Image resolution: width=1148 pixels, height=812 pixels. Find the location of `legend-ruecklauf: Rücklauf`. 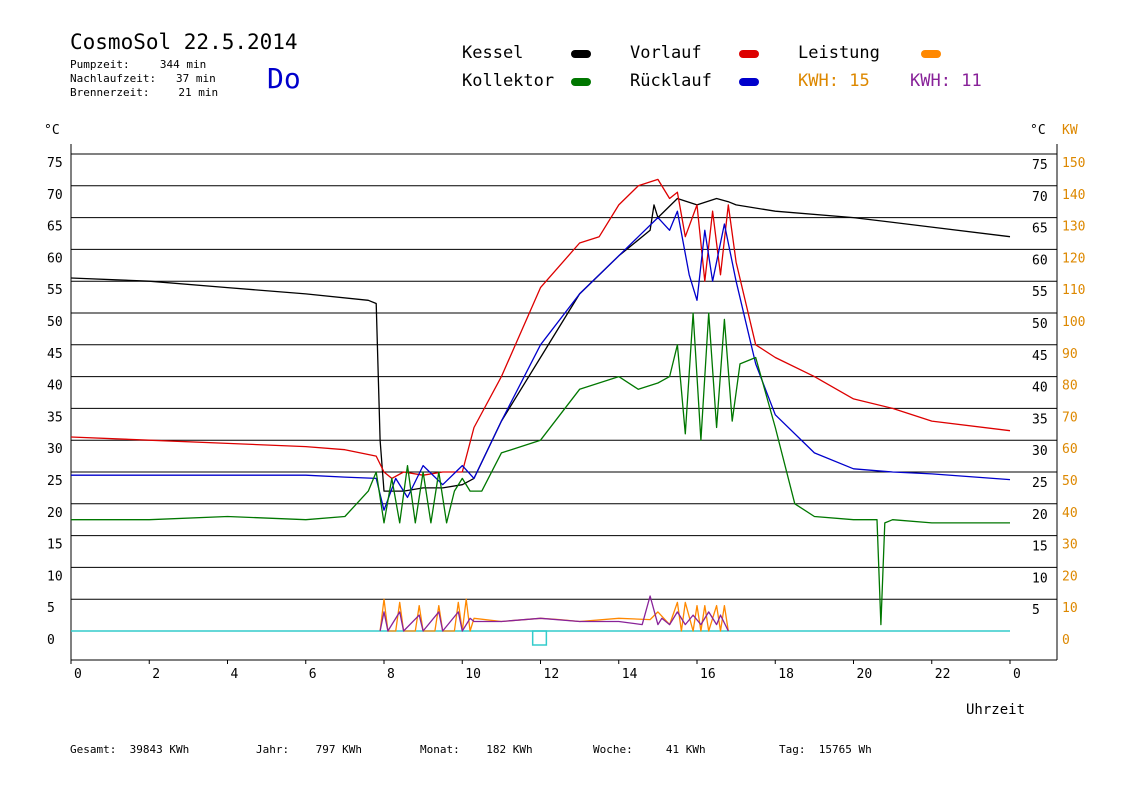

legend-ruecklauf: Rücklauf is located at coordinates (671, 81).